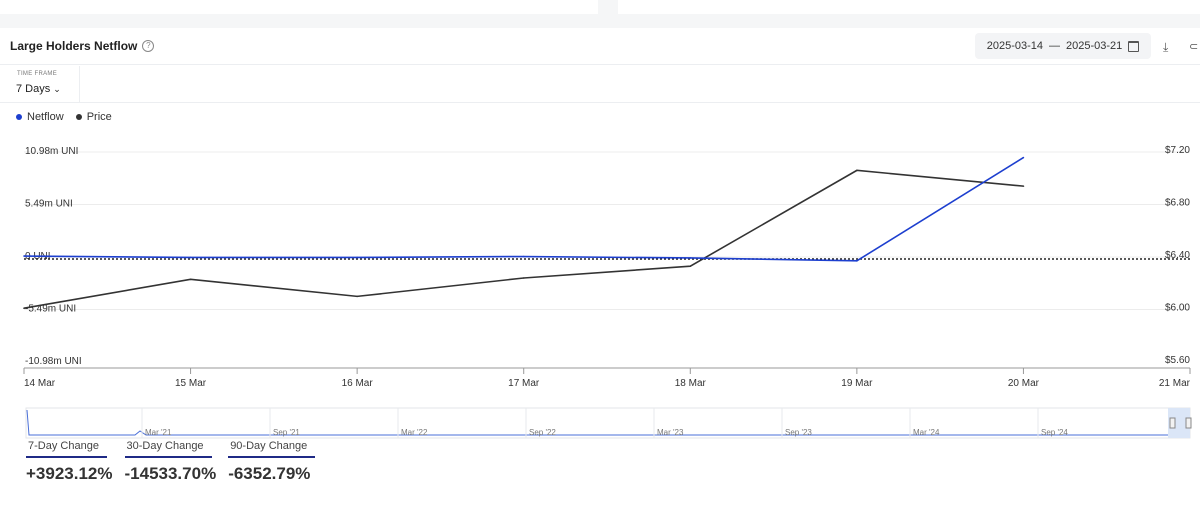  What do you see at coordinates (670, 432) in the screenshot?
I see `navigator-label: Mar '23` at bounding box center [670, 432].